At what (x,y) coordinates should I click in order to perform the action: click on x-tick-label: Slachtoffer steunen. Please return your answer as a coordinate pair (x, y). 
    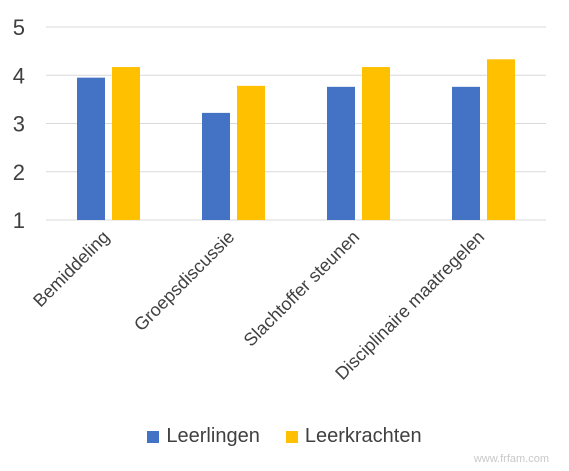
    Looking at the image, I should click on (302, 289).